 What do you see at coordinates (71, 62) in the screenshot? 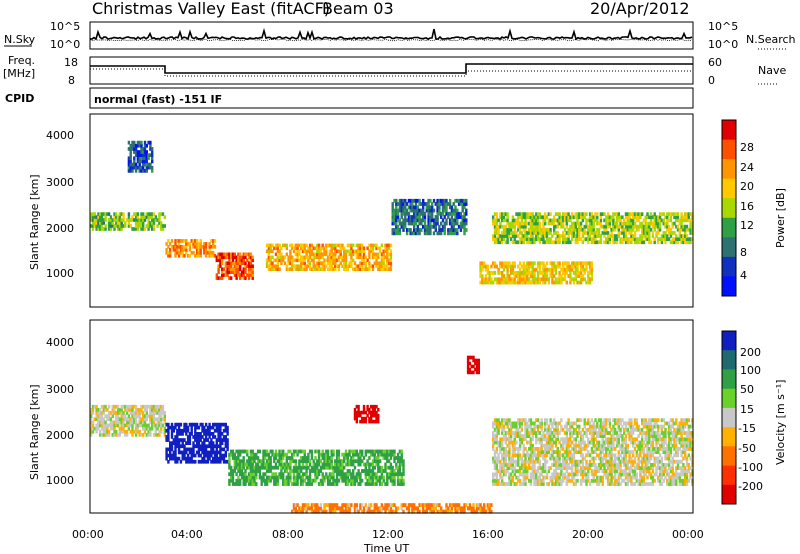
I see `freq-tick-top: 18` at bounding box center [71, 62].